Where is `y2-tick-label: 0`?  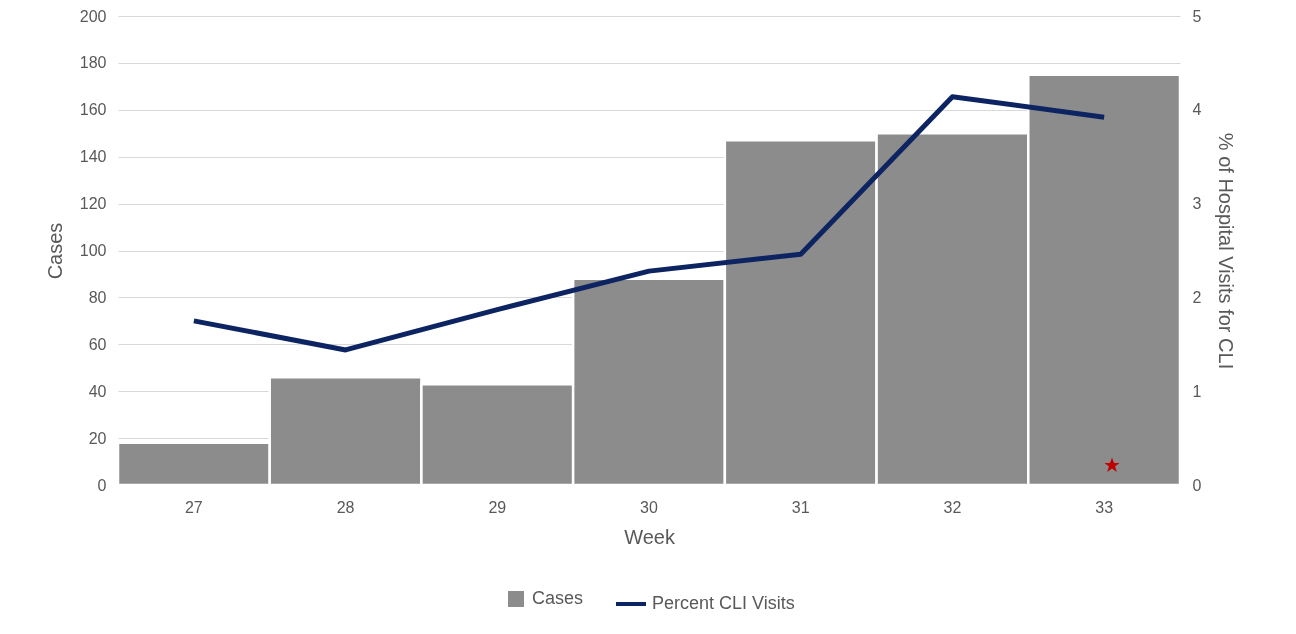 y2-tick-label: 0 is located at coordinates (1197, 485).